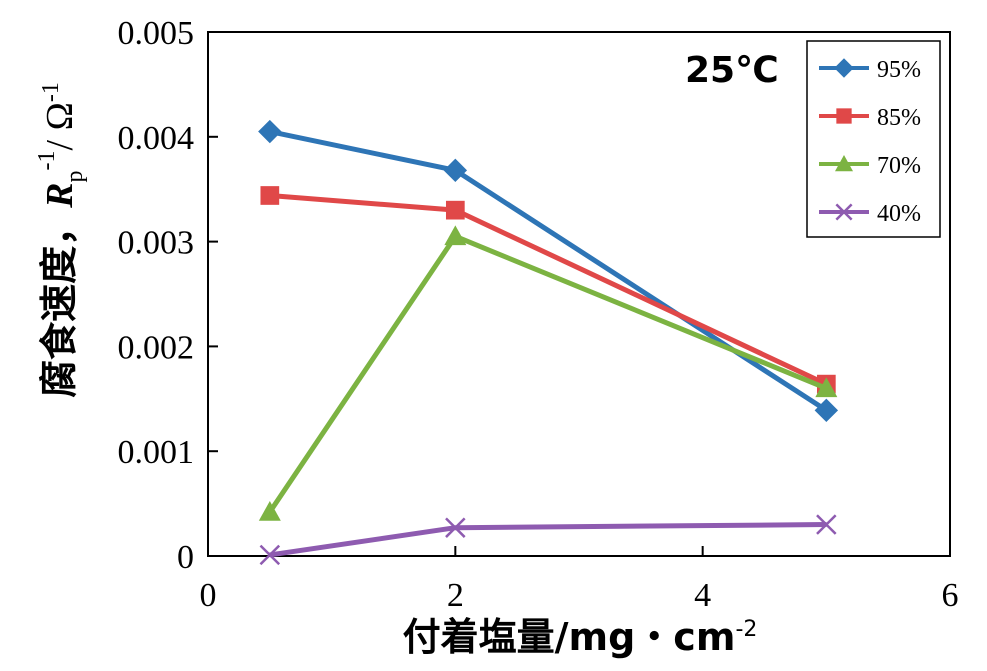 The height and width of the screenshot is (671, 987). What do you see at coordinates (47, 160) in the screenshot?
I see `y-axis-title-sup1: -1` at bounding box center [47, 160].